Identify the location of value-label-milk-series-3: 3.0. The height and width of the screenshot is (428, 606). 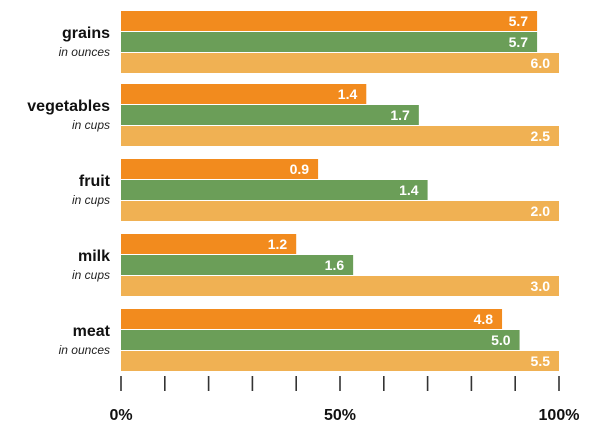
(541, 286).